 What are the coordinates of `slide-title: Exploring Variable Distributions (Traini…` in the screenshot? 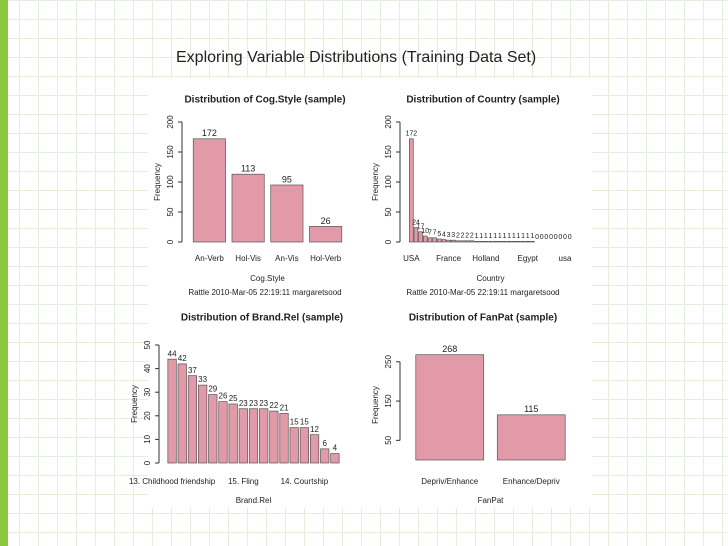 It's located at (356, 57).